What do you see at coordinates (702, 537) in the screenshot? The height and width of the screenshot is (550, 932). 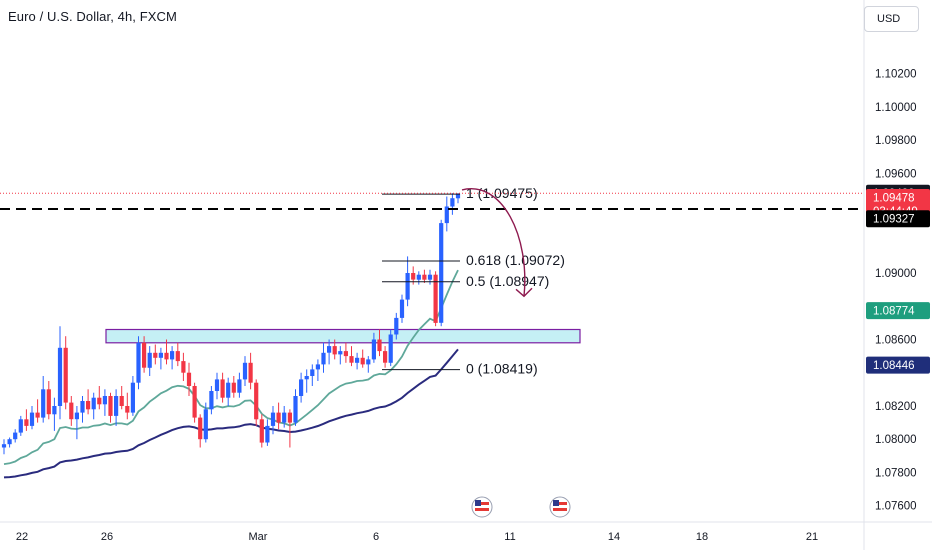 I see `x-tick-label: 18` at bounding box center [702, 537].